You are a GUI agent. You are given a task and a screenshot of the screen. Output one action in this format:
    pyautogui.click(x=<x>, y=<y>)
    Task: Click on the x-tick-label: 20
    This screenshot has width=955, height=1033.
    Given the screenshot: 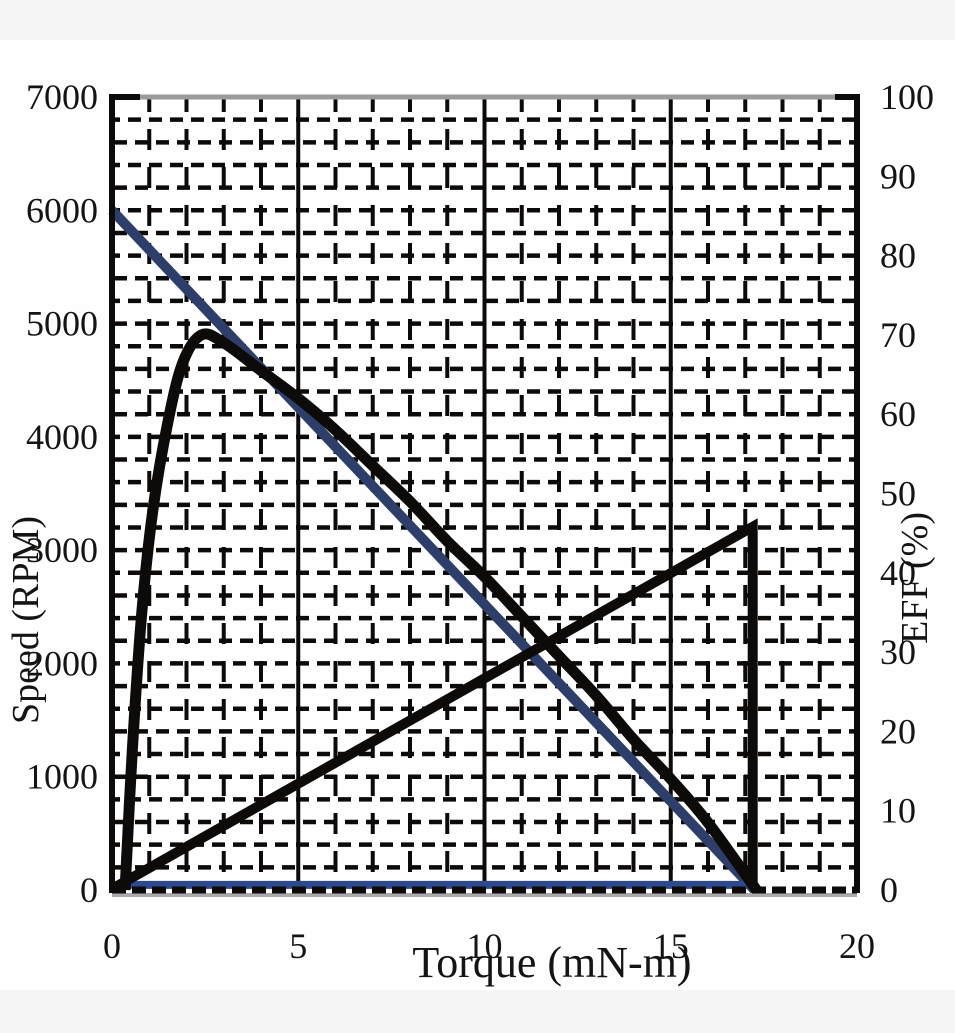 What is the action you would take?
    pyautogui.click(x=857, y=946)
    